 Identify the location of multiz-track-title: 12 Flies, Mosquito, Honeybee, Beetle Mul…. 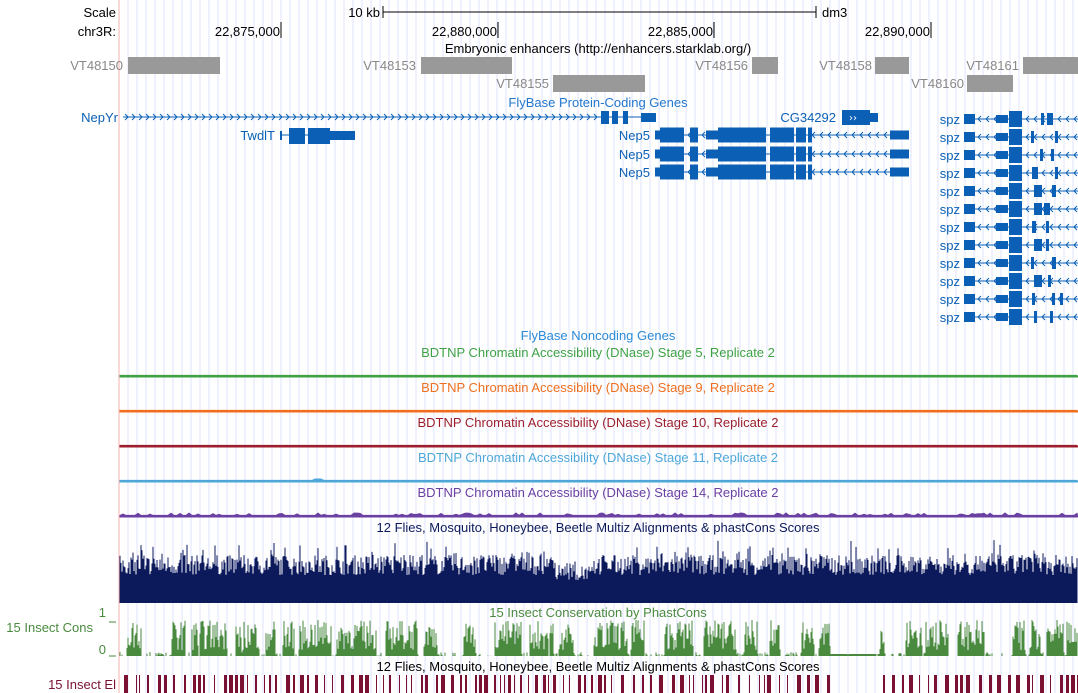
(598, 527).